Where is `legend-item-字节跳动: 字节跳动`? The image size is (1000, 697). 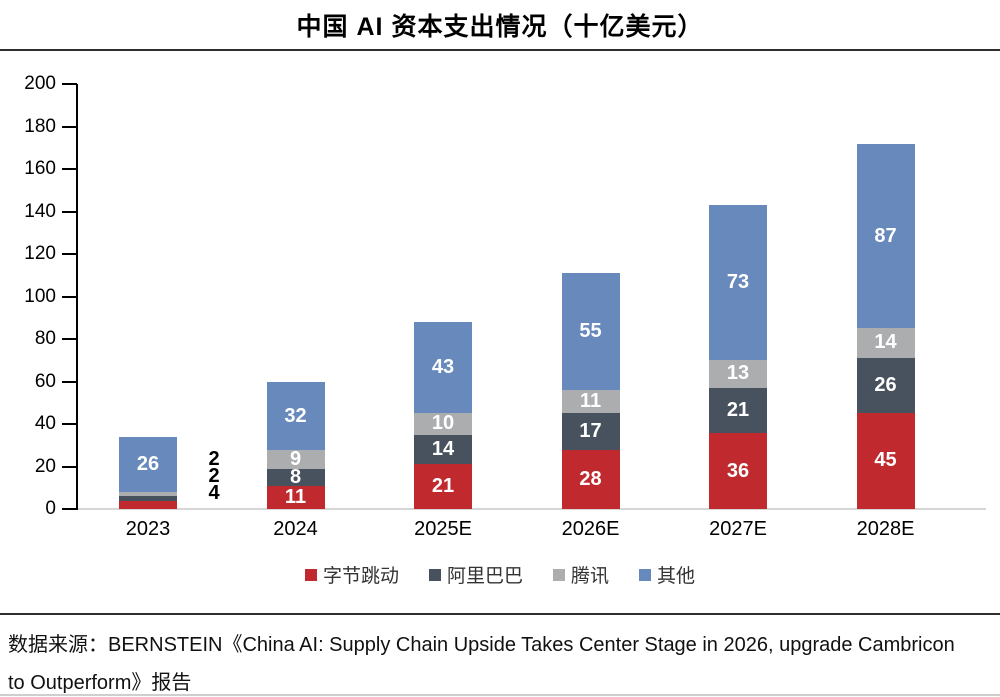
legend-item-字节跳动: 字节跳动 is located at coordinates (351, 574).